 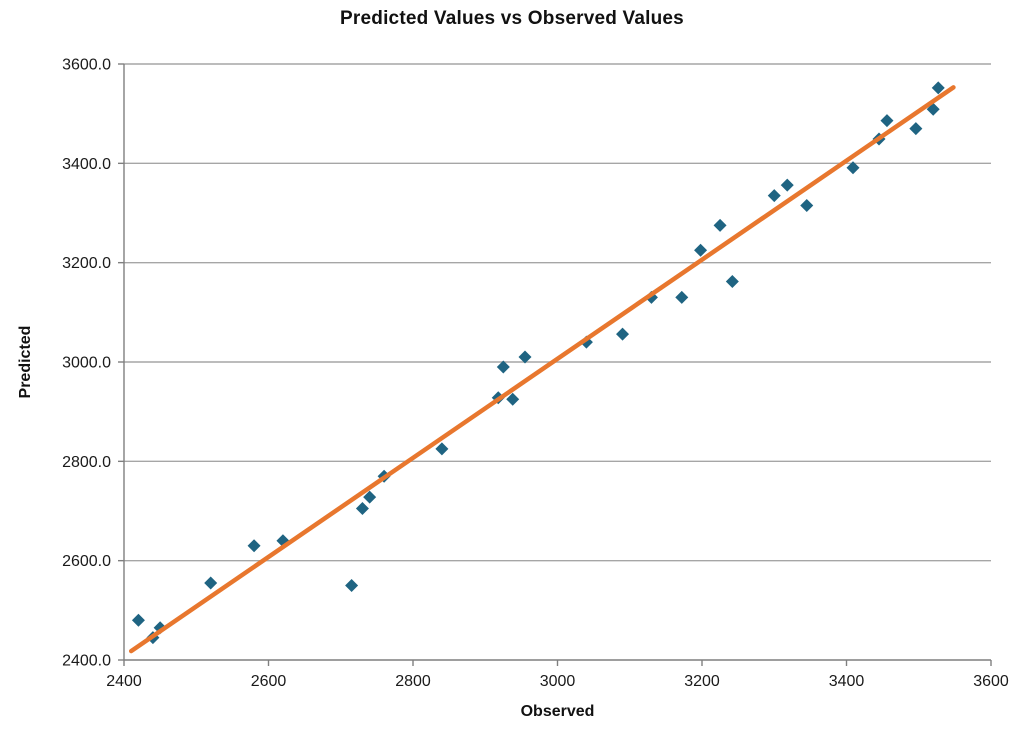 What do you see at coordinates (413, 681) in the screenshot?
I see `x-tick-label: 2800` at bounding box center [413, 681].